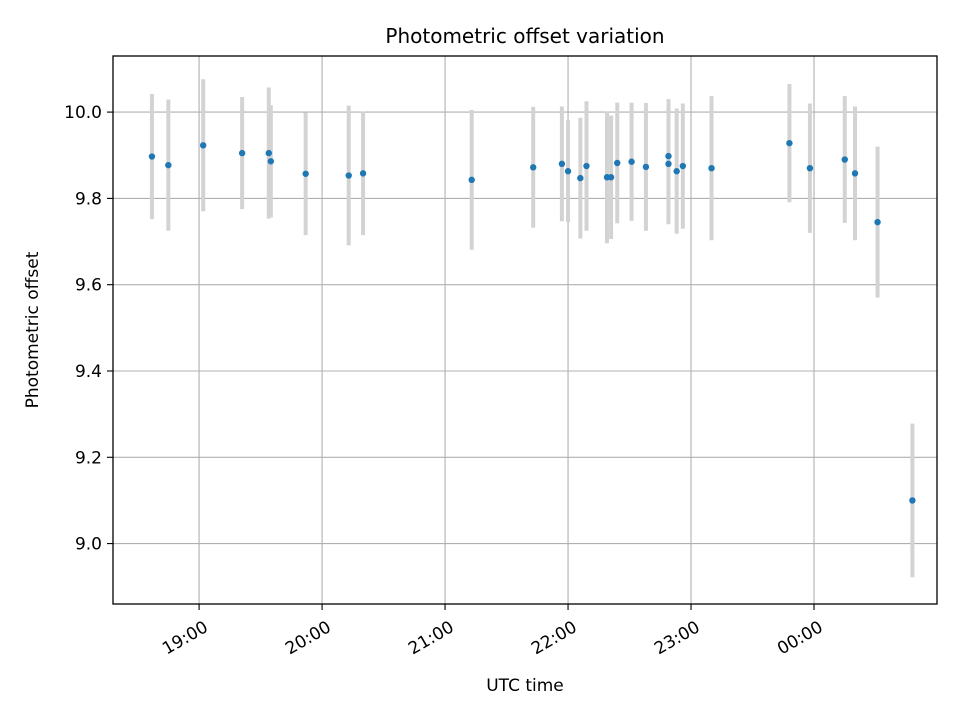 This screenshot has height=720, width=960. I want to click on y-tick-label: 10.0, so click(83, 113).